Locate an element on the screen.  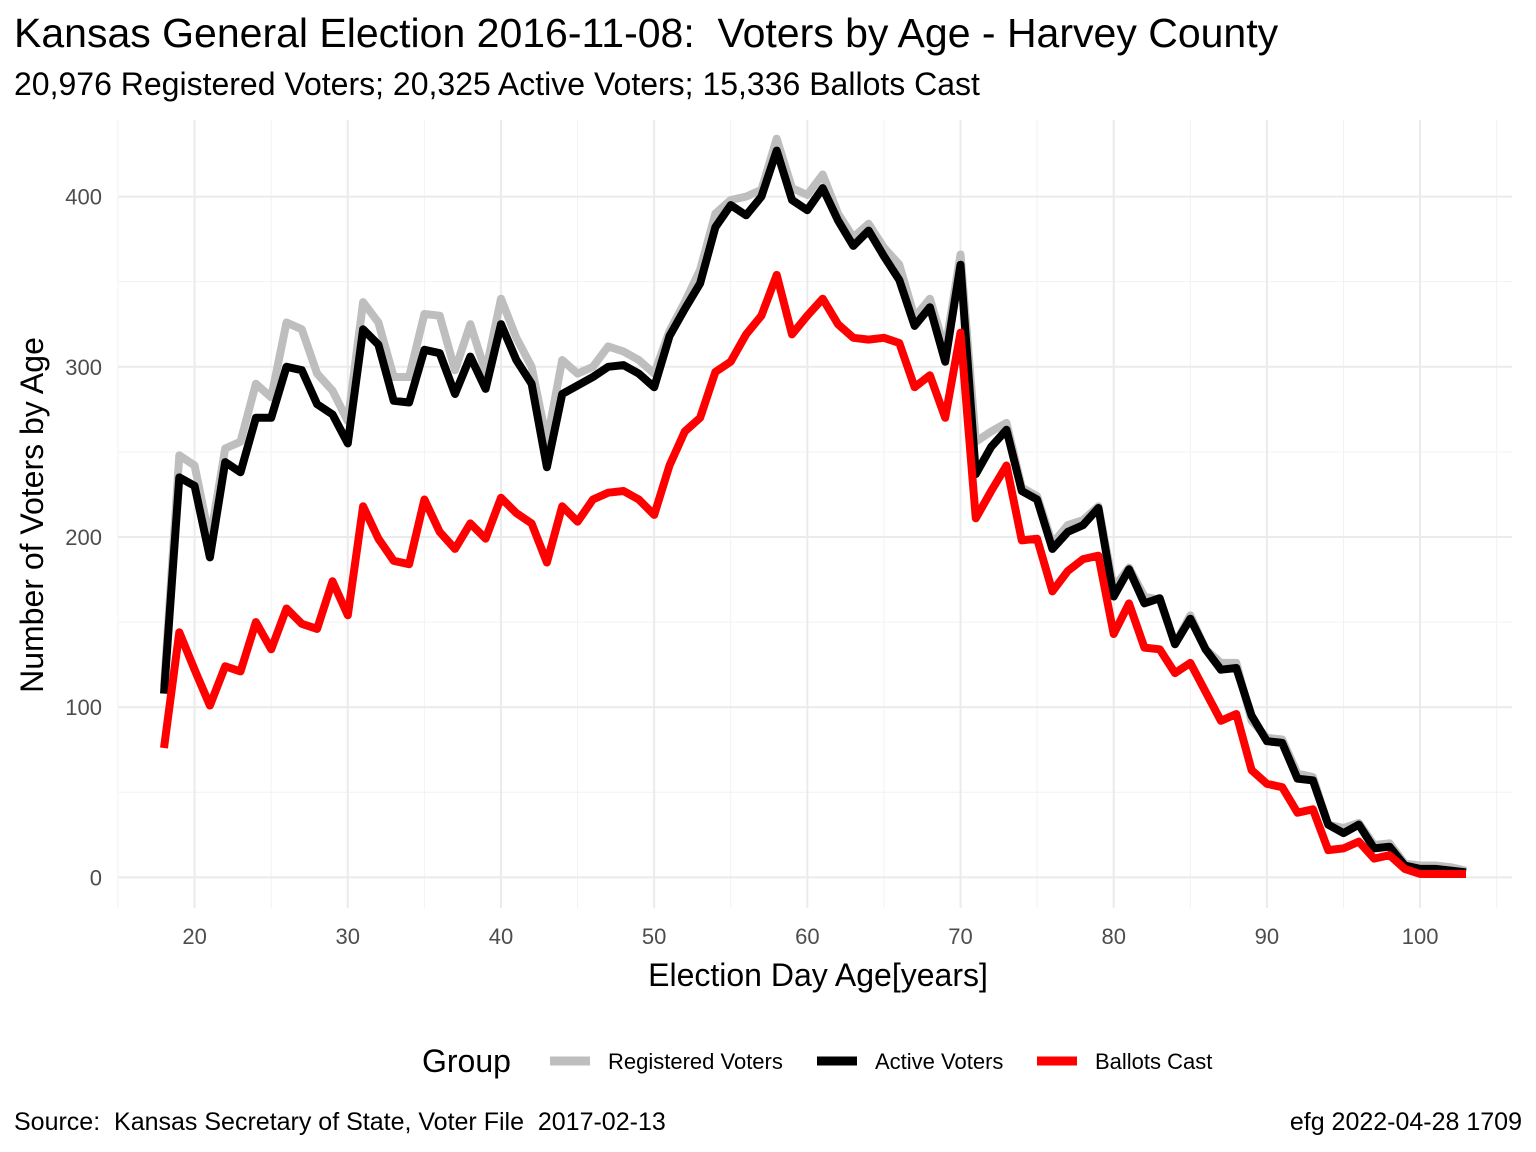
legend-label: Ballots Cast is located at coordinates (1153, 1061).